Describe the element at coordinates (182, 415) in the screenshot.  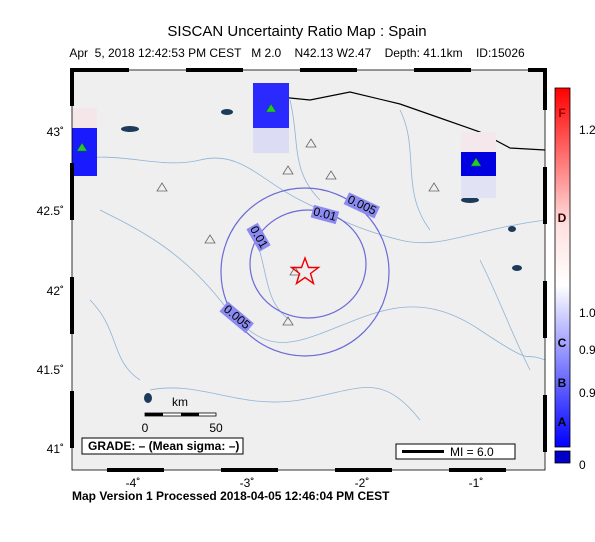
I see `scale-bar: km 0 50` at that location.